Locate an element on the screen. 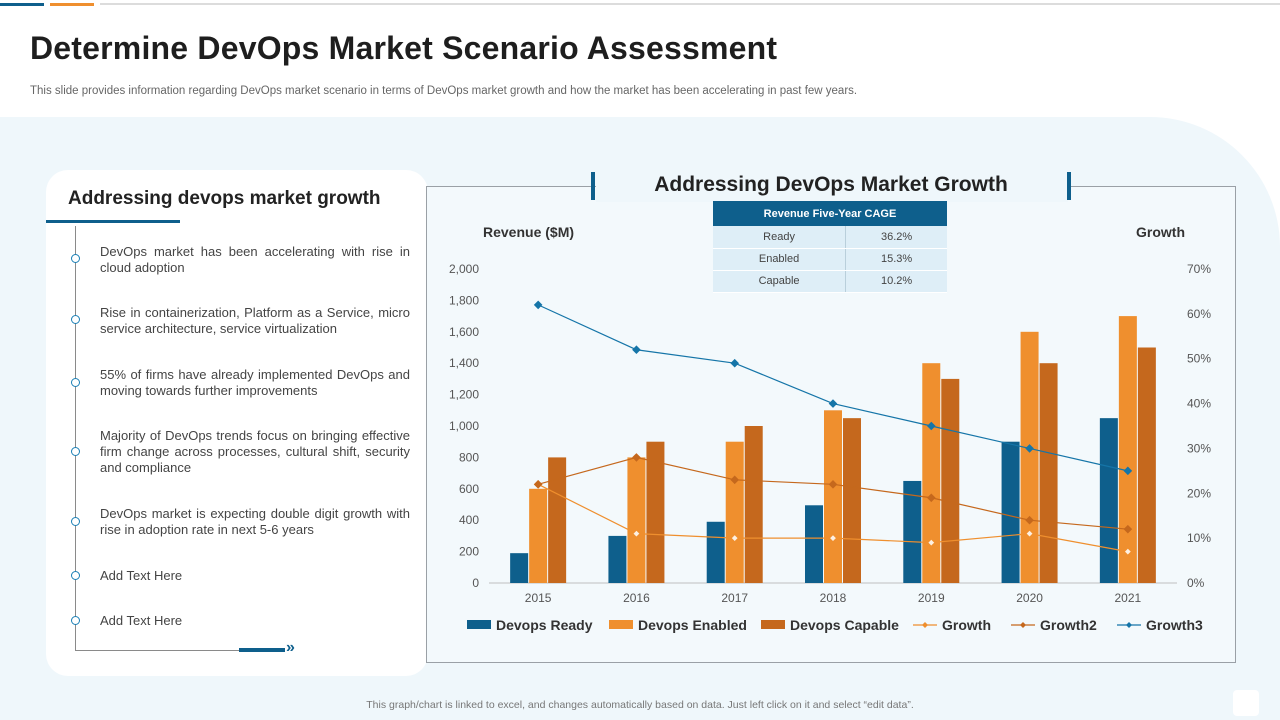 The width and height of the screenshot is (1280, 720). y-tick-label: 1,600 is located at coordinates (464, 332).